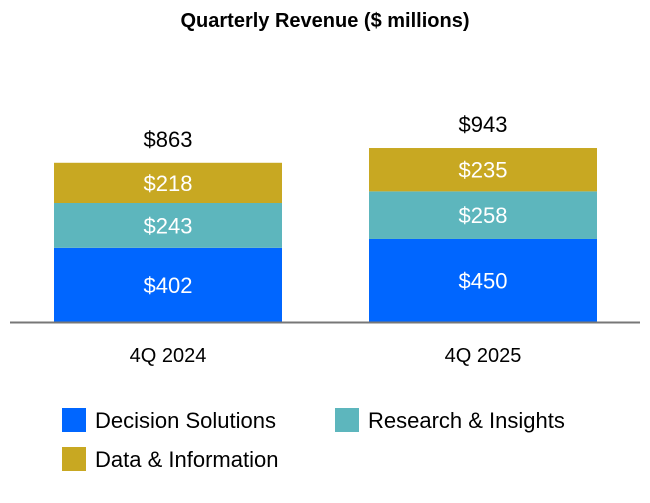 The image size is (650, 503). What do you see at coordinates (185, 420) in the screenshot?
I see `legend-label: Decision Solutions` at bounding box center [185, 420].